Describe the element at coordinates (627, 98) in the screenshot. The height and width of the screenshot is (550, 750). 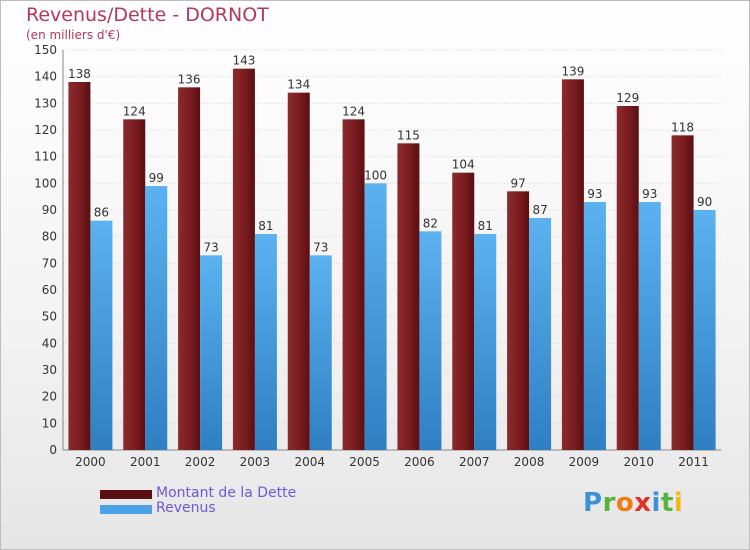
I see `value-label: 129` at that location.